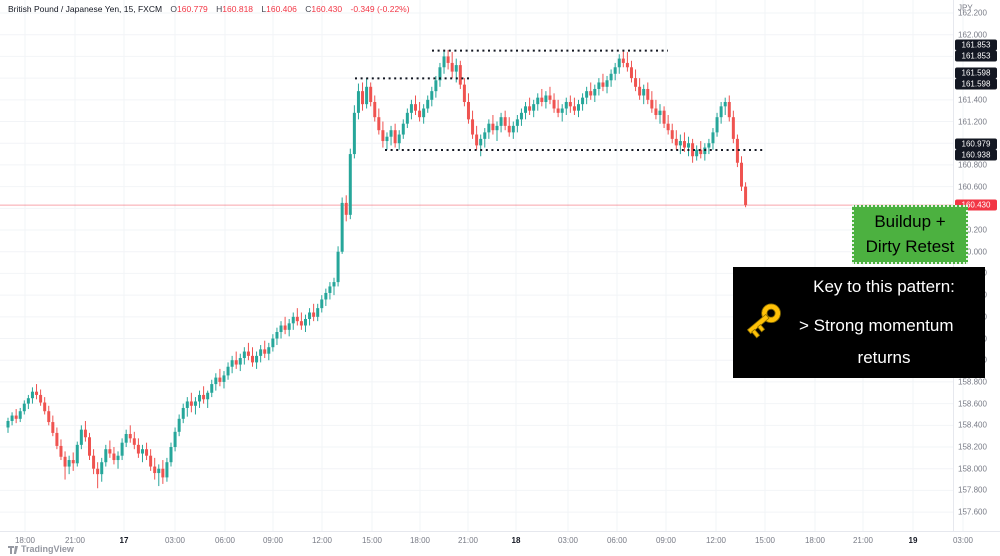  What do you see at coordinates (910, 234) in the screenshot?
I see `green-annotation-box: Buildup + Dirty Retest` at bounding box center [910, 234].